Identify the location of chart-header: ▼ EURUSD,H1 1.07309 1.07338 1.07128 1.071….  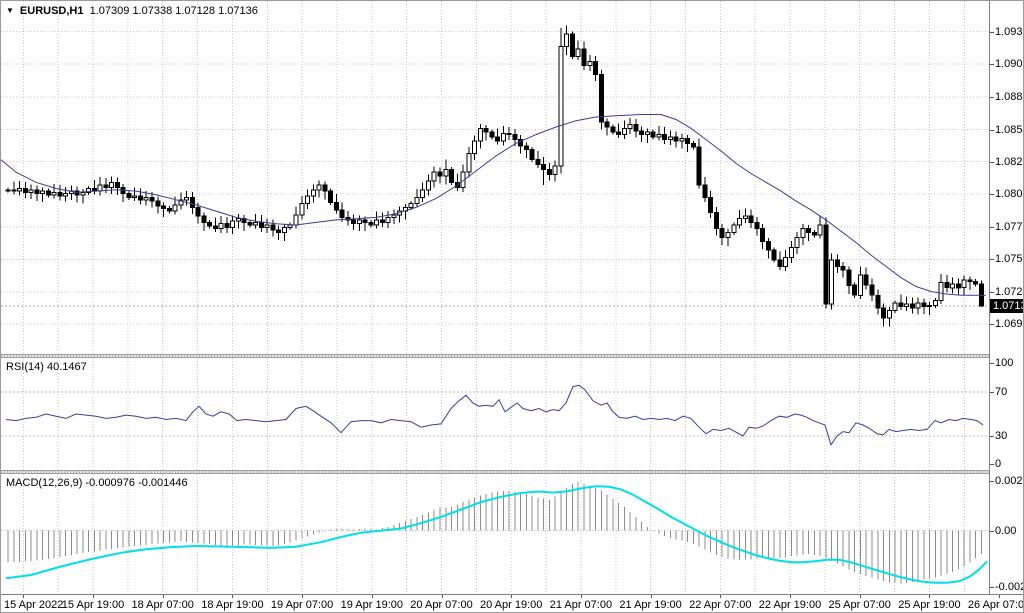
(132, 11).